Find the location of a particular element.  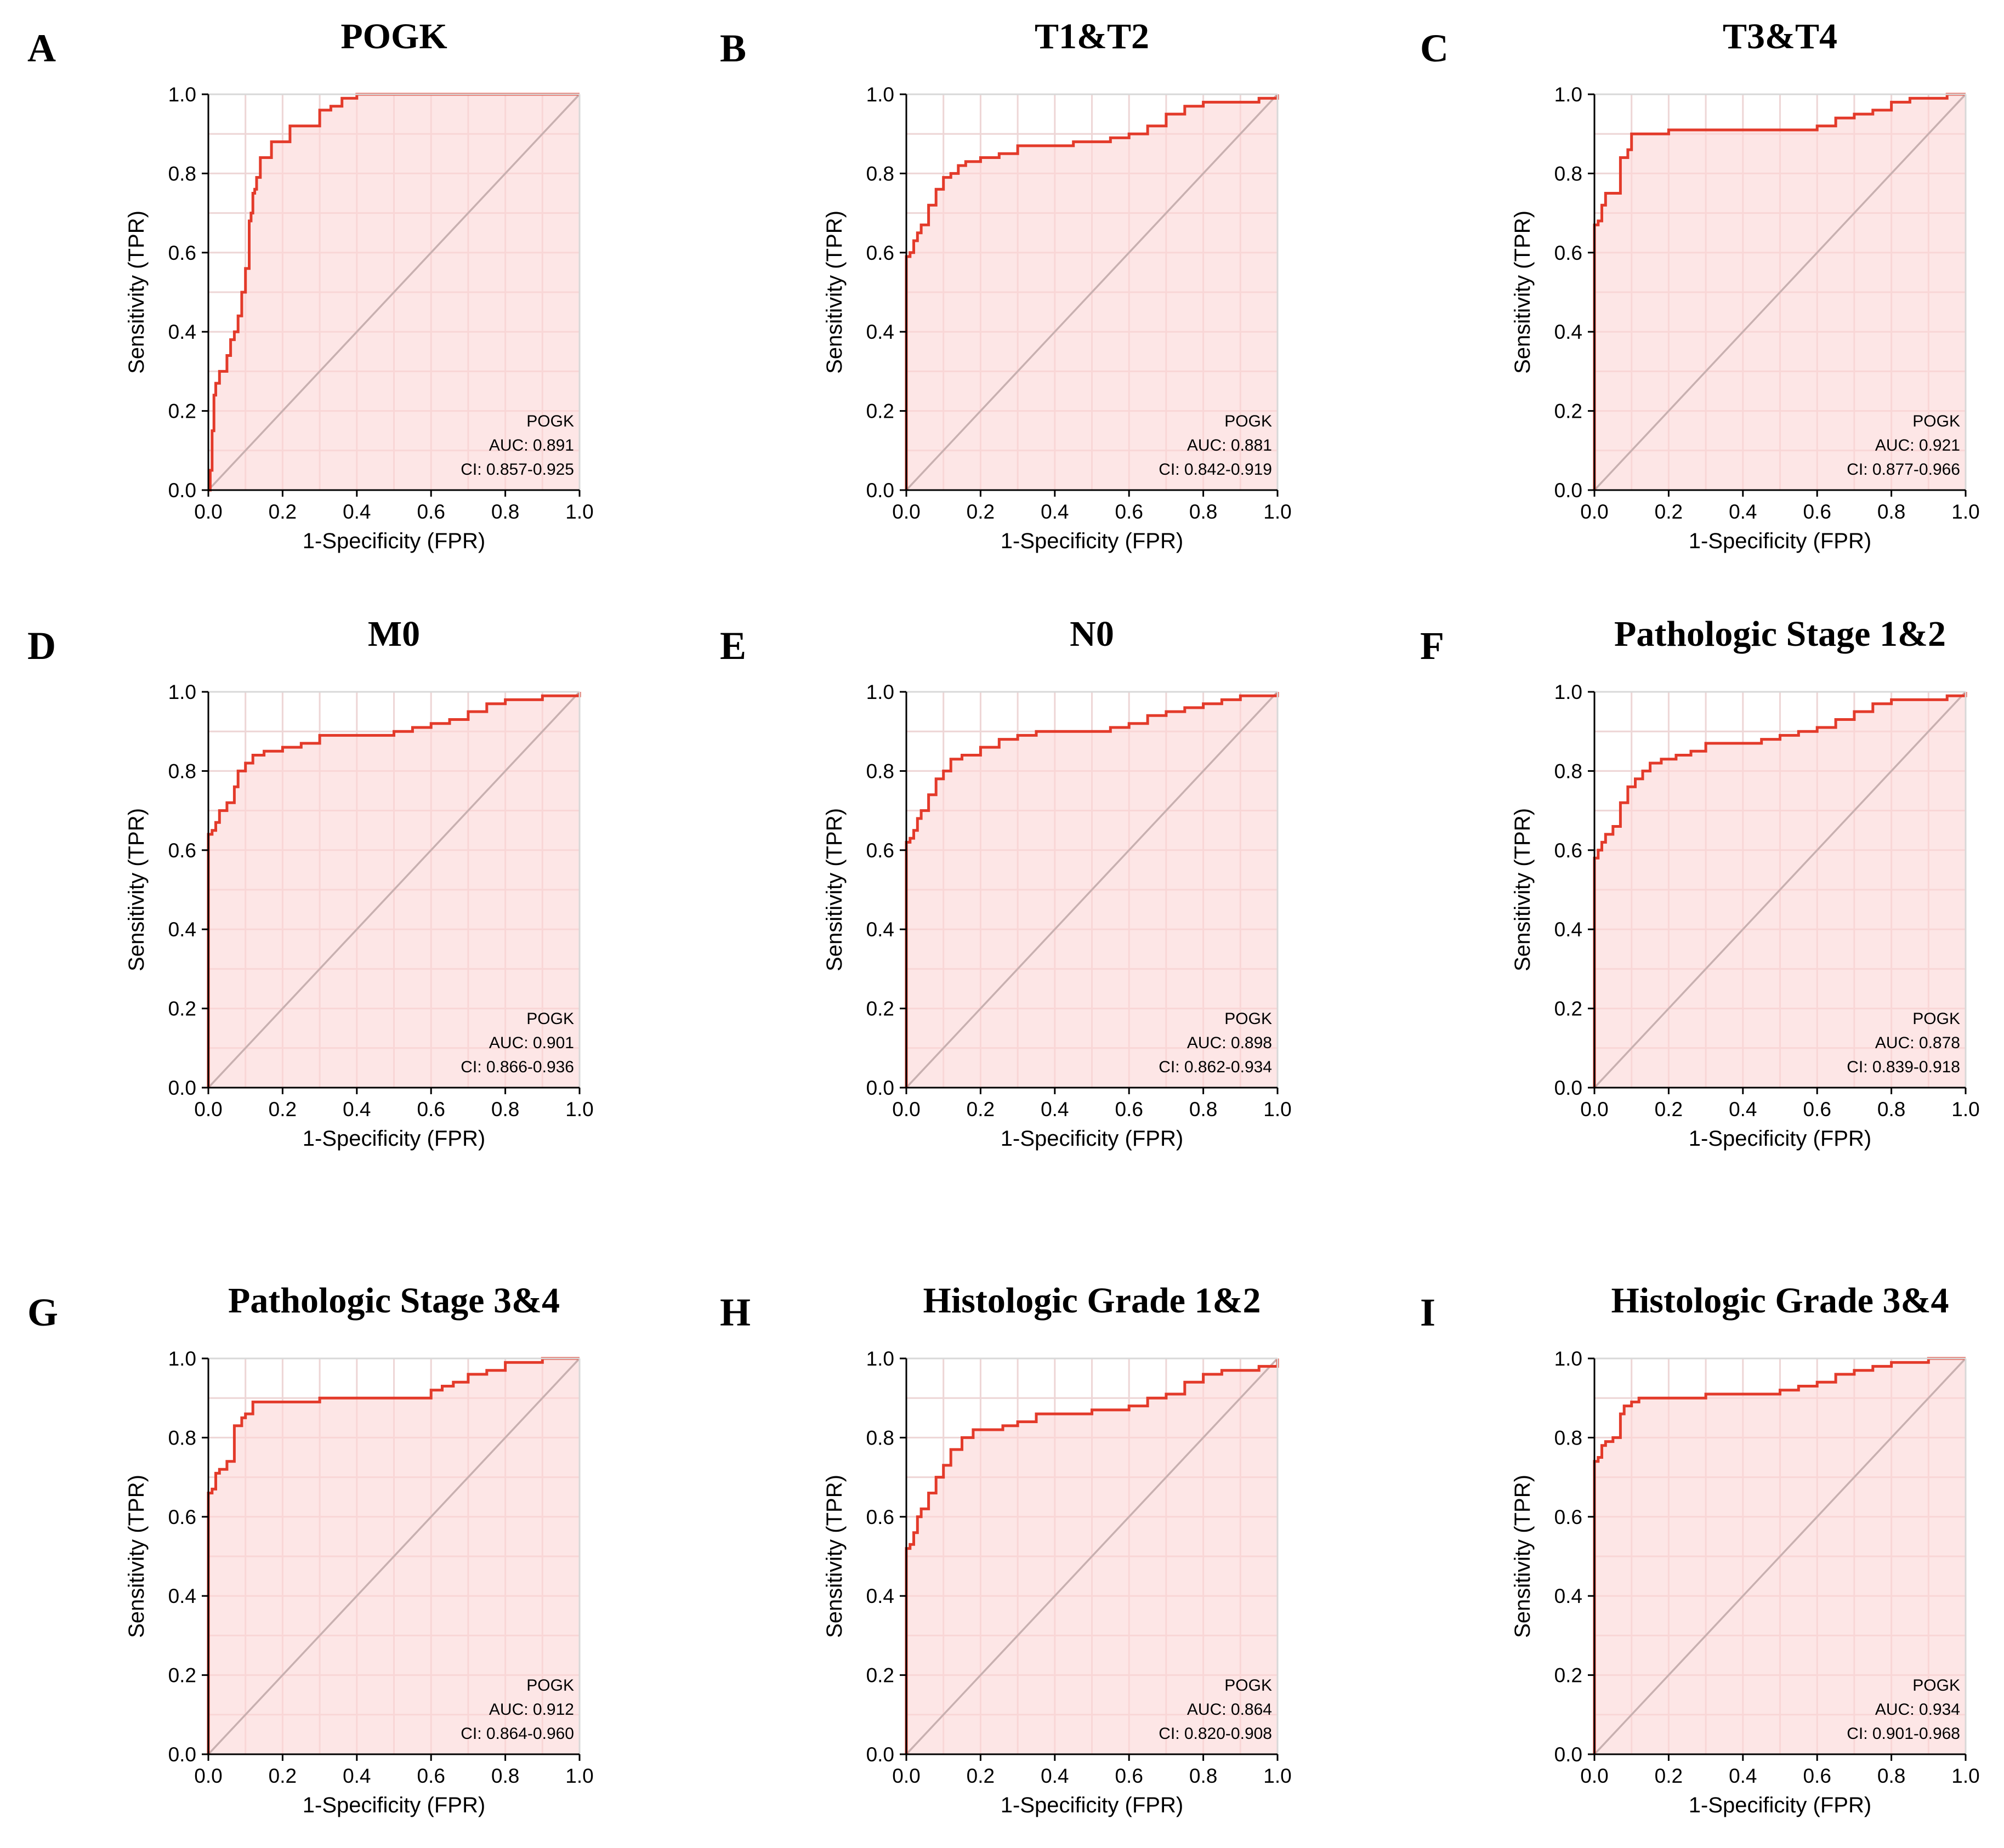

legend-auc: AUC: 0.934 is located at coordinates (1917, 1710).